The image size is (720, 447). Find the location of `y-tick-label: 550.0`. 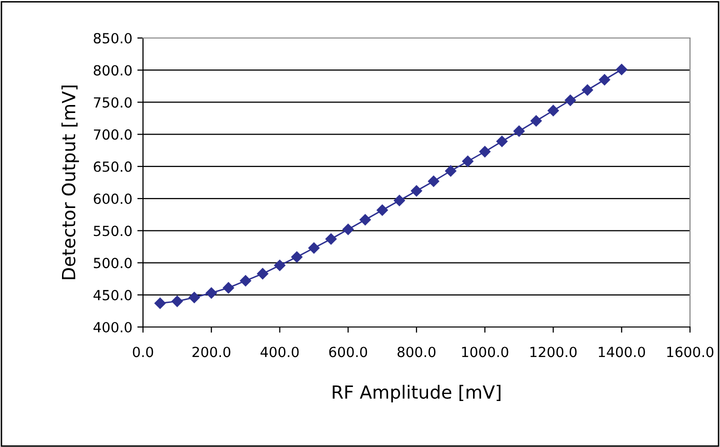

y-tick-label: 550.0 is located at coordinates (113, 231).